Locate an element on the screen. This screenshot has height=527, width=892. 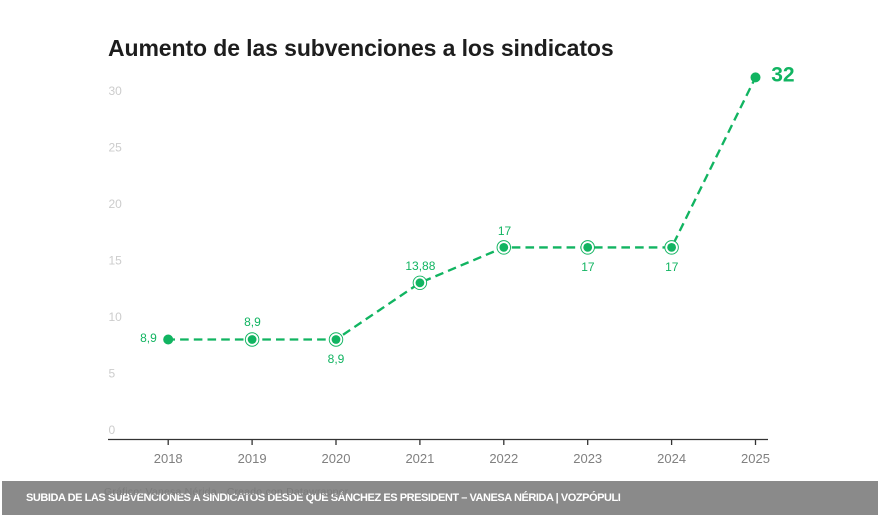
svg-text: 20 is located at coordinates (116, 204).